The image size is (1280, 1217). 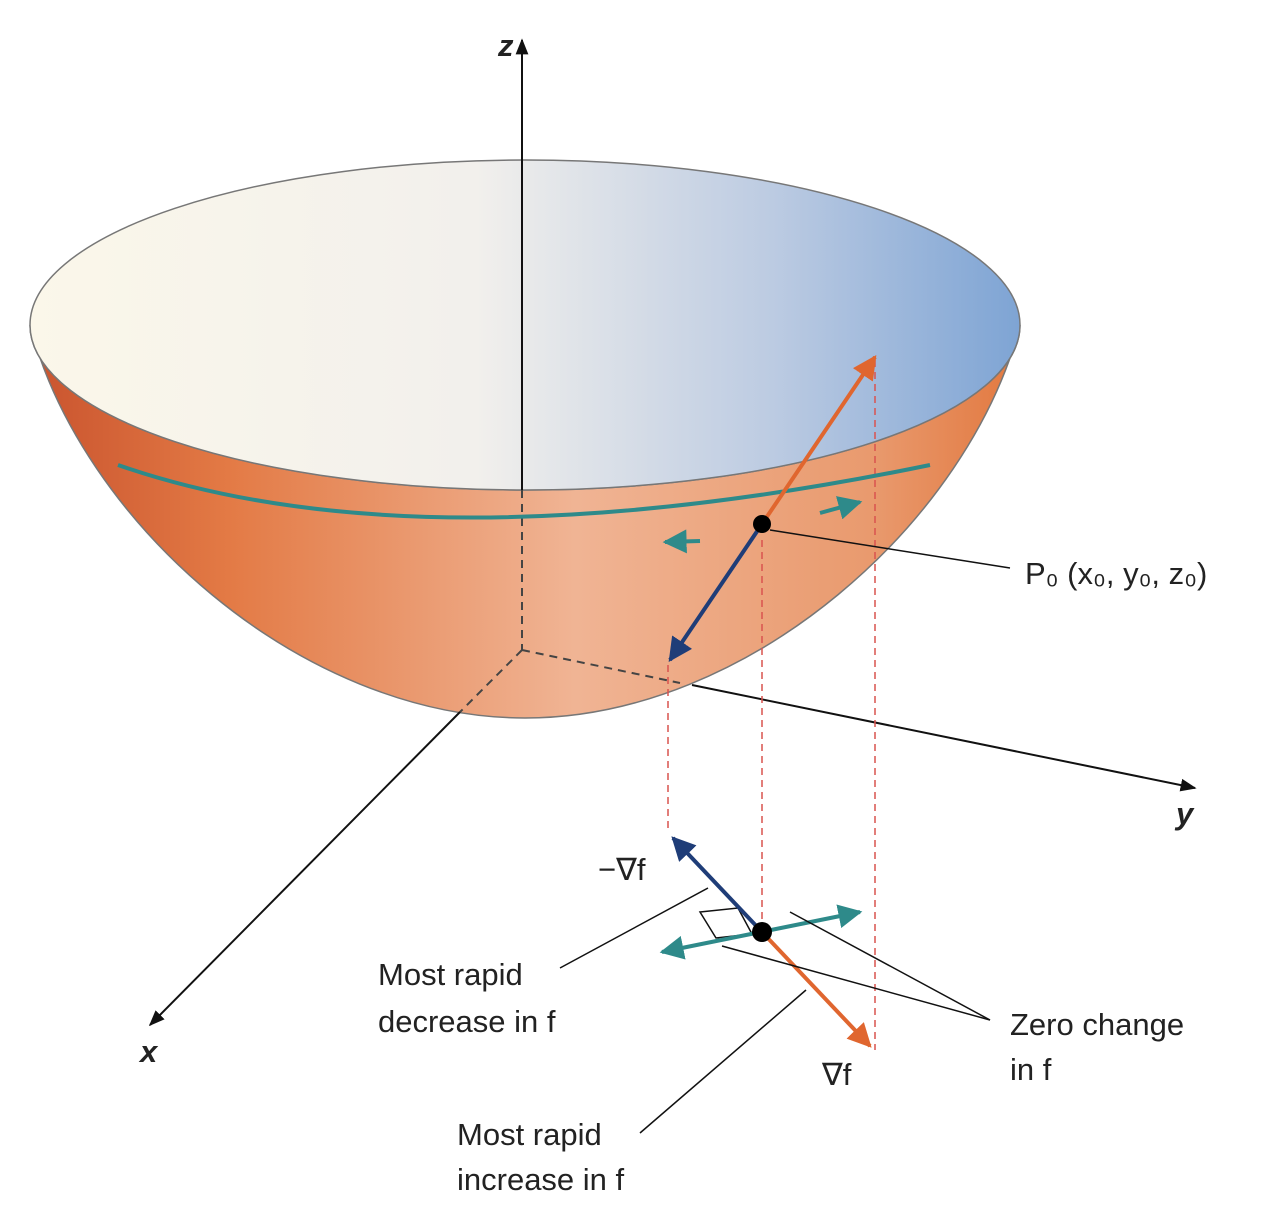 What do you see at coordinates (541, 1179) in the screenshot?
I see `increase-label: increase in f` at bounding box center [541, 1179].